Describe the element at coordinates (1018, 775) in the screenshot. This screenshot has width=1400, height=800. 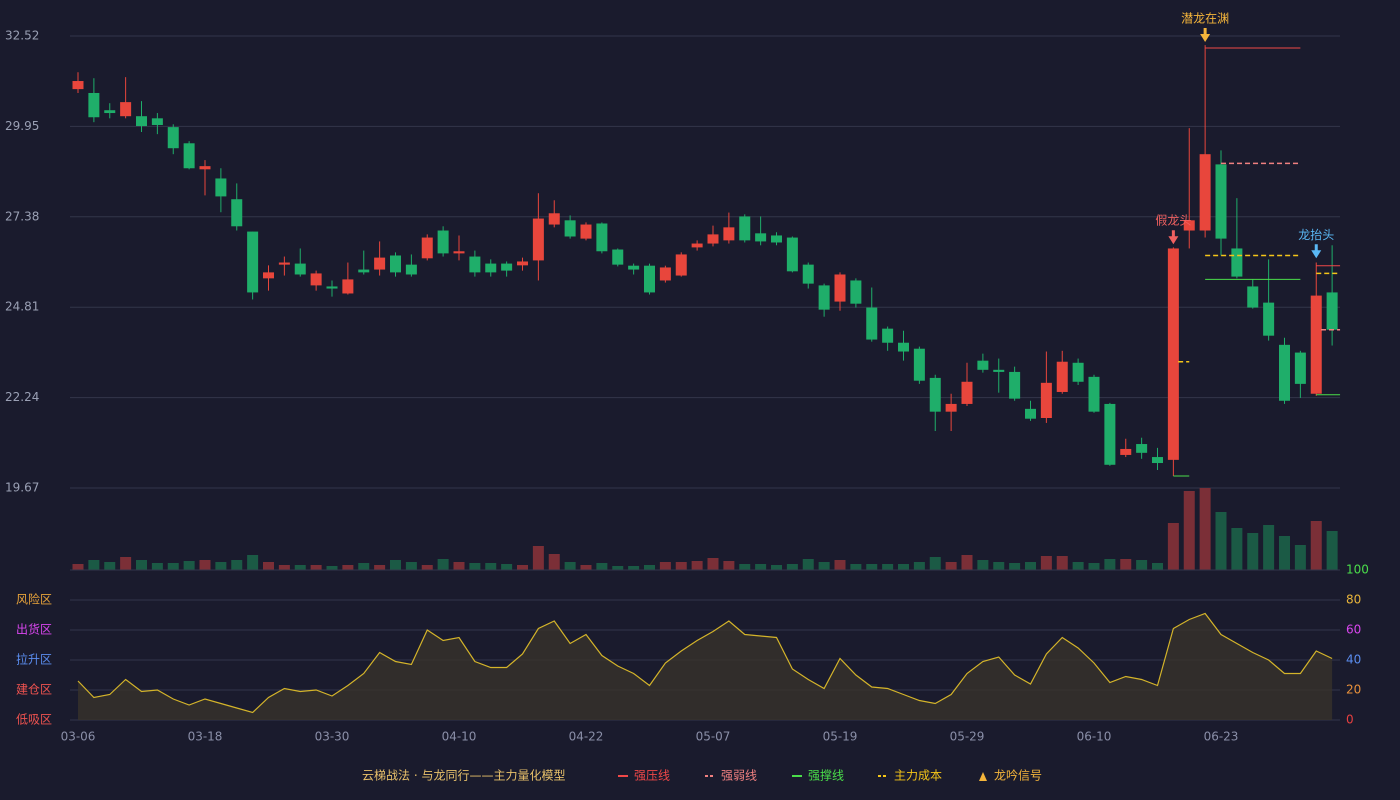
I see `legend-label: 龙吟信号` at that location.